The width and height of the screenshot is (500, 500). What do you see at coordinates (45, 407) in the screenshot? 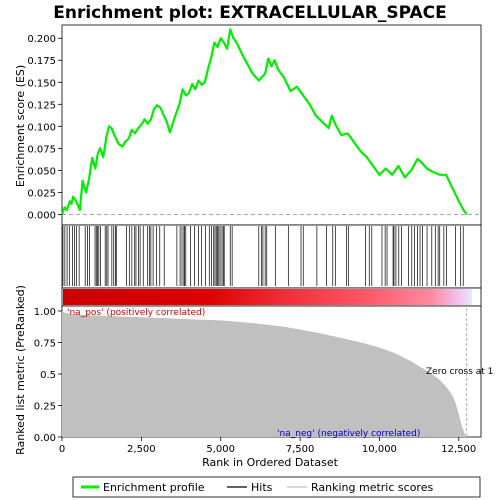
I see `bottom-y-tick-label: 0.25` at bounding box center [45, 407].